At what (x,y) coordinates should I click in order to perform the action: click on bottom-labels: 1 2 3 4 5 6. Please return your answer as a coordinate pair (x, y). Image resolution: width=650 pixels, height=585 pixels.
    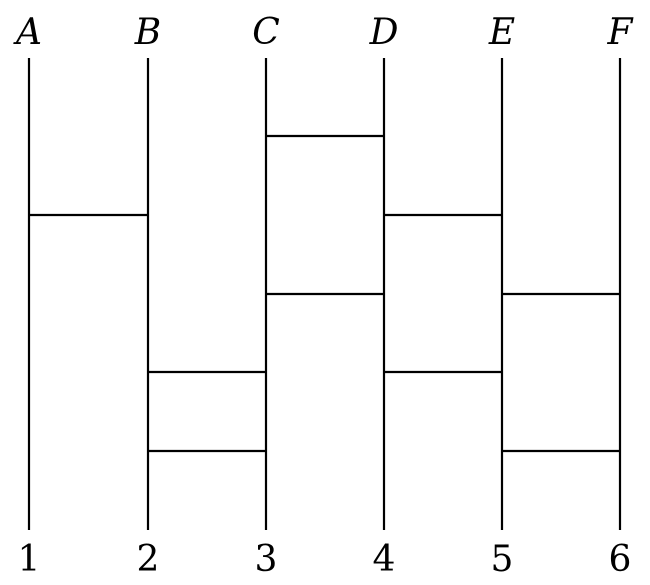
    Looking at the image, I should click on (325, 559).